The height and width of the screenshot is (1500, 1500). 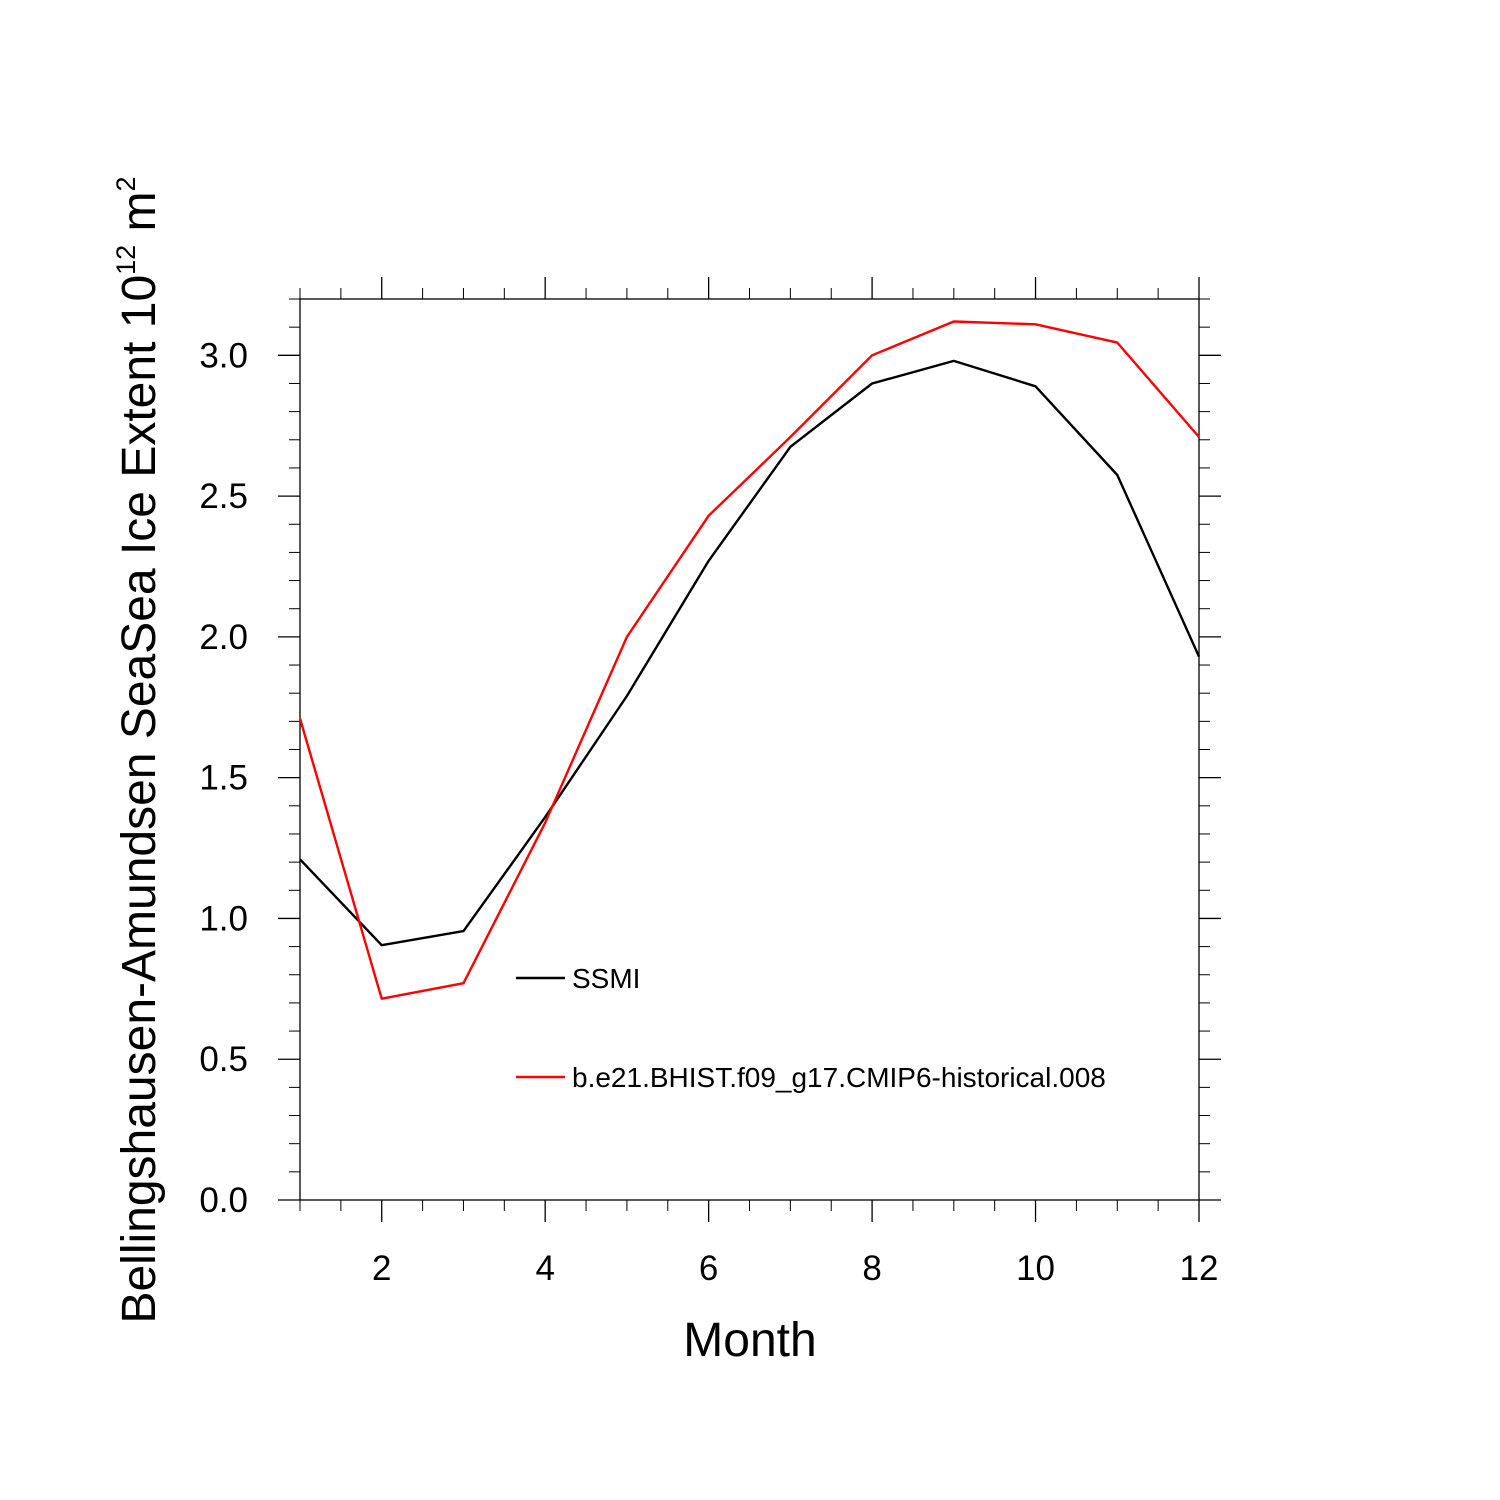 I want to click on y-tick-label: 1.0, so click(x=223, y=918).